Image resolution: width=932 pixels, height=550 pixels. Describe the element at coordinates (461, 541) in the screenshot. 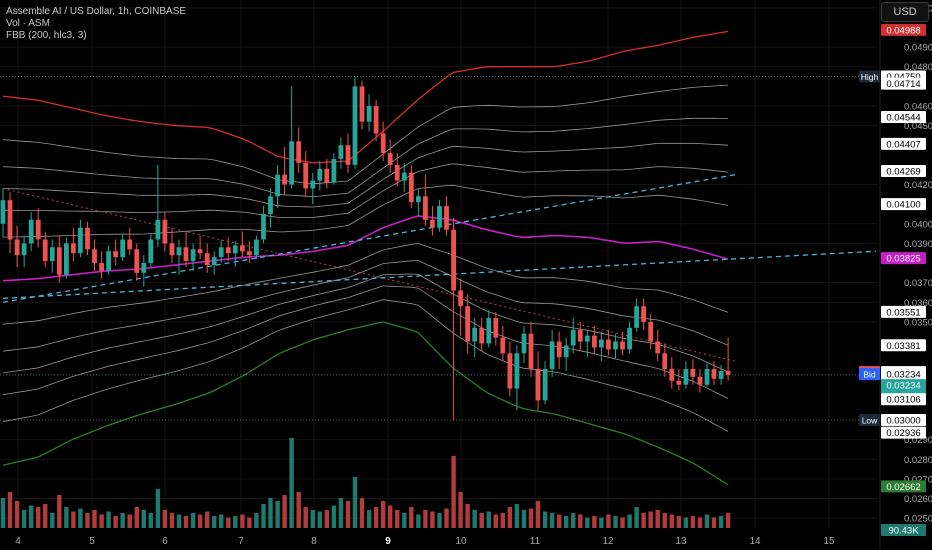

I see `x-tick-label: 10` at that location.